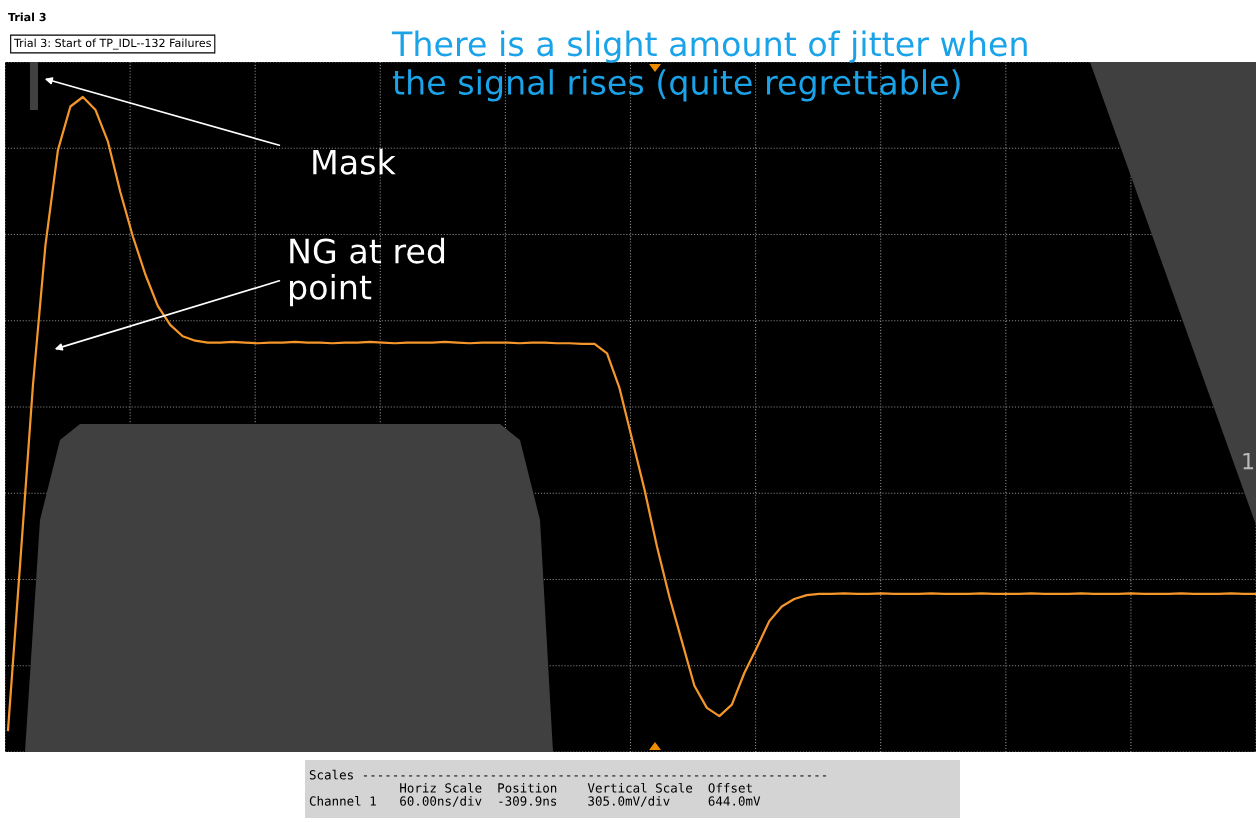 The image size is (1256, 822). Describe the element at coordinates (112, 44) in the screenshot. I see `chart-subtitle: Trial 3: Start of TP_IDL--132 Failures` at that location.